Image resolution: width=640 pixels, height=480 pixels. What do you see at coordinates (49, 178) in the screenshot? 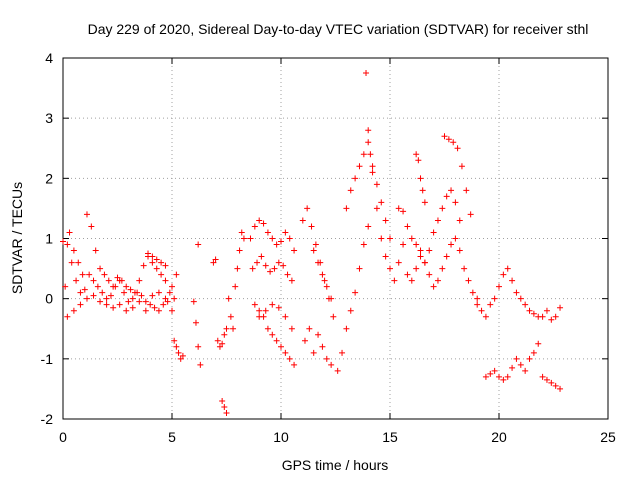
I see `y-tick-label: 2` at bounding box center [49, 178].